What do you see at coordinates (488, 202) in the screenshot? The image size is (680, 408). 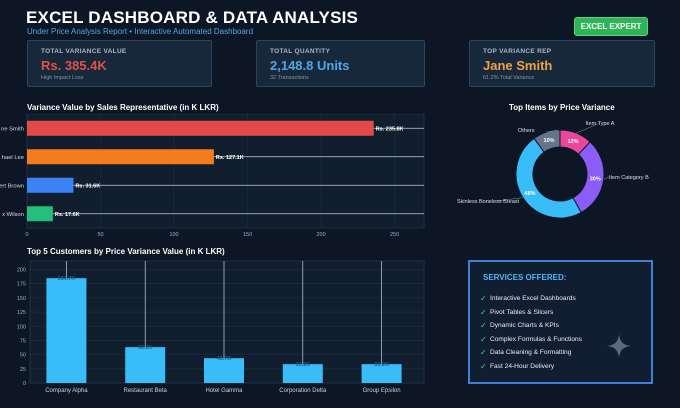 I see `slice-label: Skinless Boneless Breast` at bounding box center [488, 202].